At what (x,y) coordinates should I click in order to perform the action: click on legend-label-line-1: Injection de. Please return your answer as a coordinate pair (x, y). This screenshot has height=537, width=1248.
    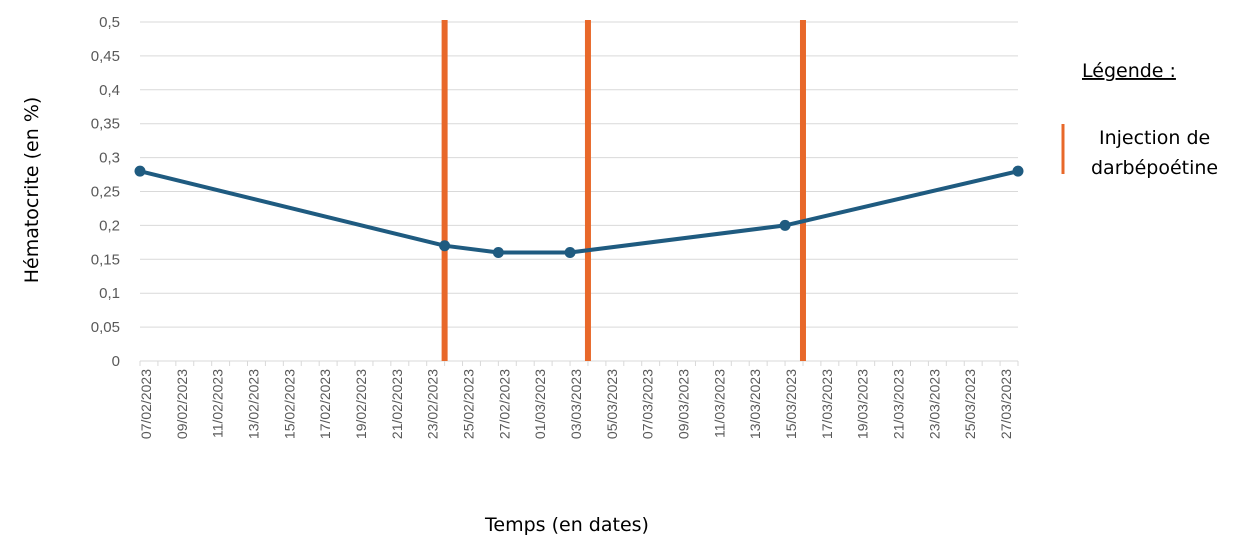
    Looking at the image, I should click on (1154, 138).